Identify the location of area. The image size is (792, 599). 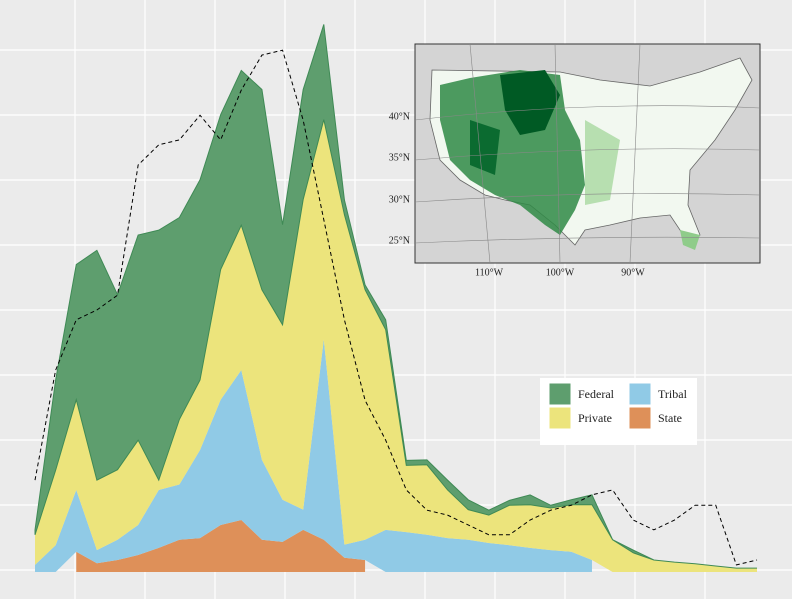
(221, 546).